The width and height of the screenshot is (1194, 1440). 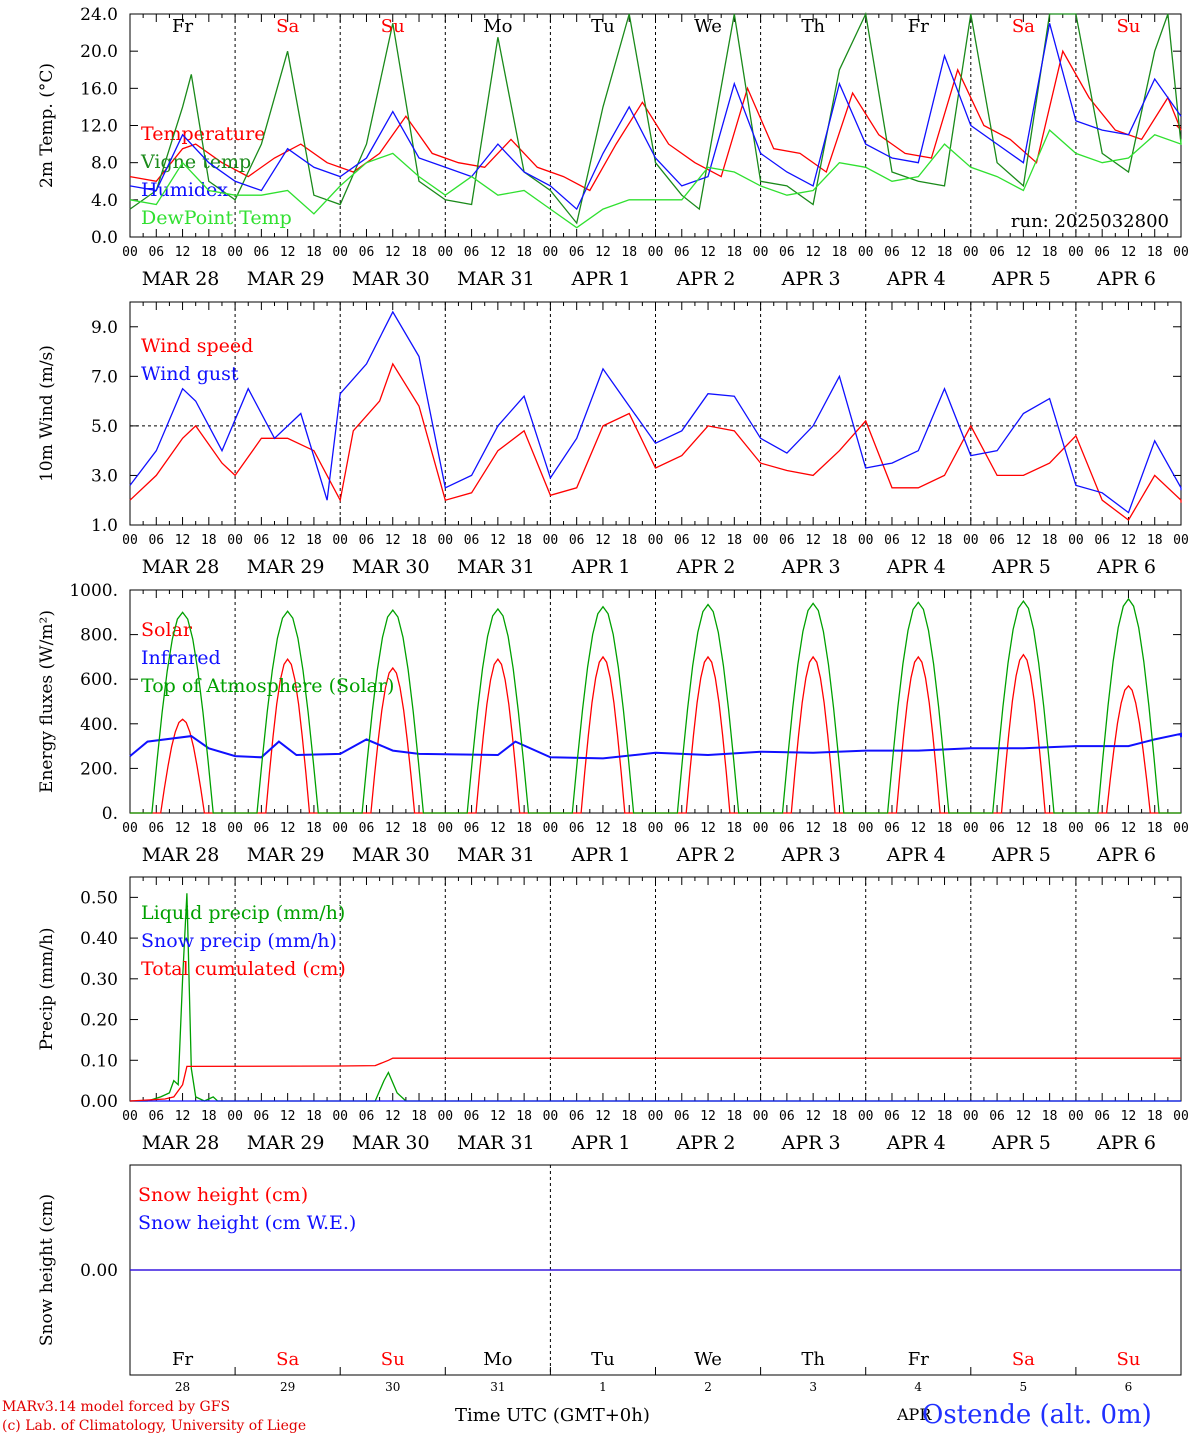 I want to click on weekday-label: Mo, so click(x=497, y=26).